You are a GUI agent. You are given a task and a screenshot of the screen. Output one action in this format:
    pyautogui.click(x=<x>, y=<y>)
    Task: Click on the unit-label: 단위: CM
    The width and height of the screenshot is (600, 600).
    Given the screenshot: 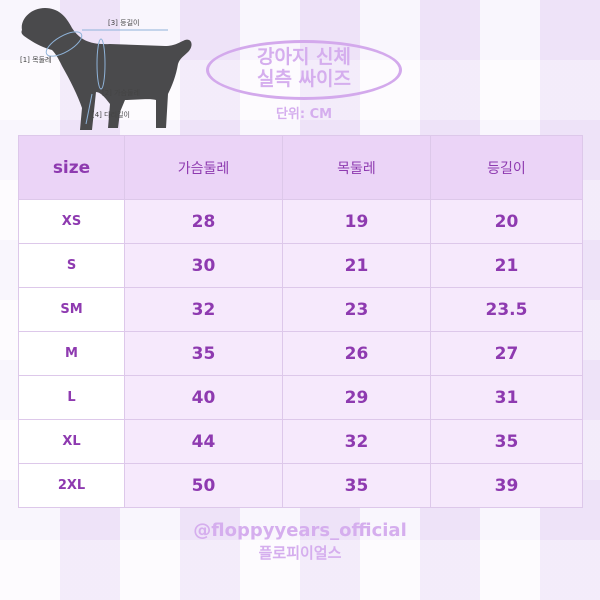 What is the action you would take?
    pyautogui.click(x=304, y=114)
    